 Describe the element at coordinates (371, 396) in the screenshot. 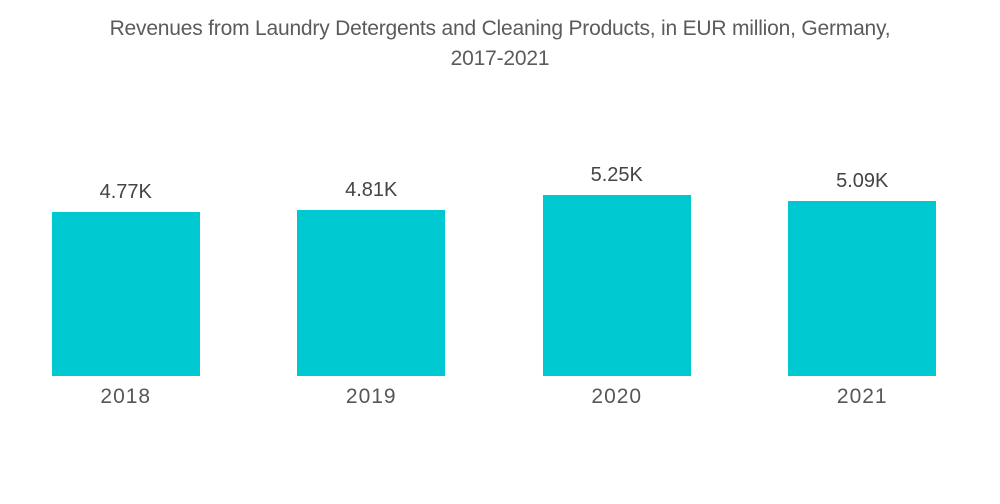

I see `x-axis-tick-label: 2019` at that location.